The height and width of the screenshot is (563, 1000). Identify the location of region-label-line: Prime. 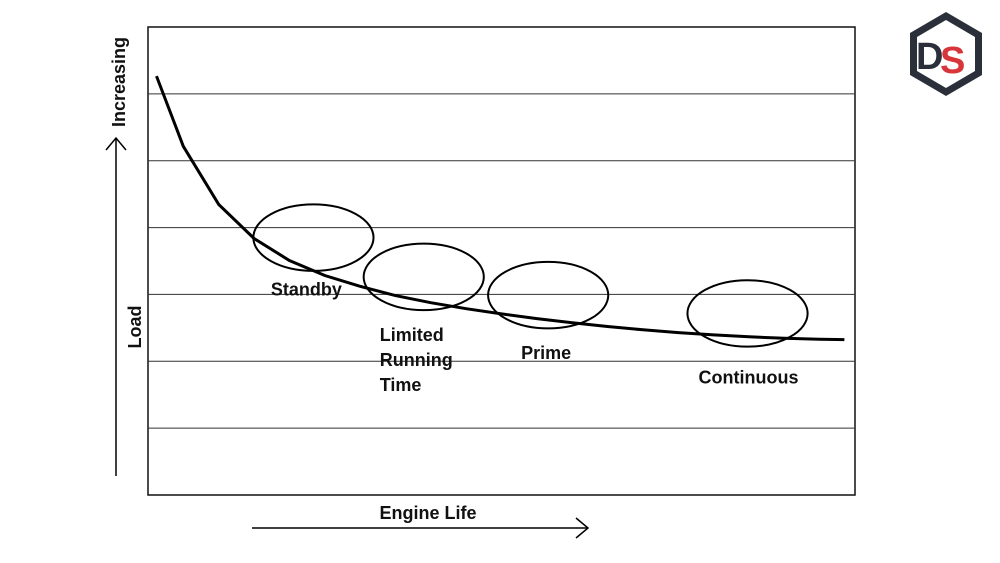
(546, 353).